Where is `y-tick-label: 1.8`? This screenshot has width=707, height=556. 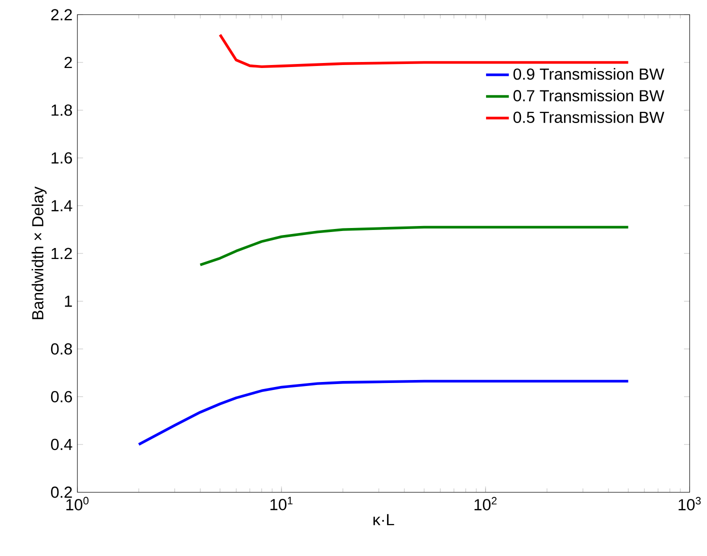
y-tick-label: 1.8 is located at coordinates (62, 110).